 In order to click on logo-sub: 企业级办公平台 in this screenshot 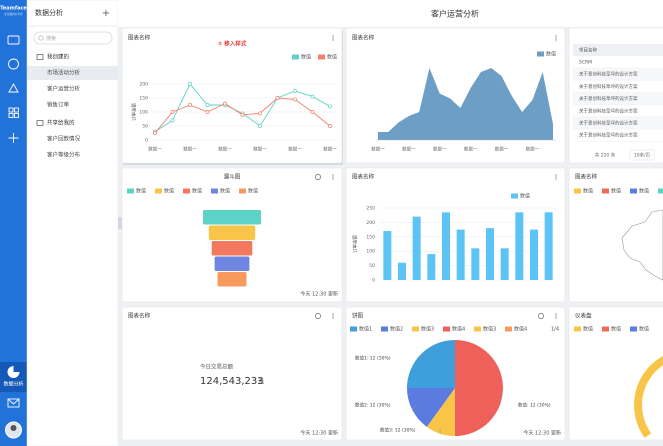, I will do `click(13, 14)`.